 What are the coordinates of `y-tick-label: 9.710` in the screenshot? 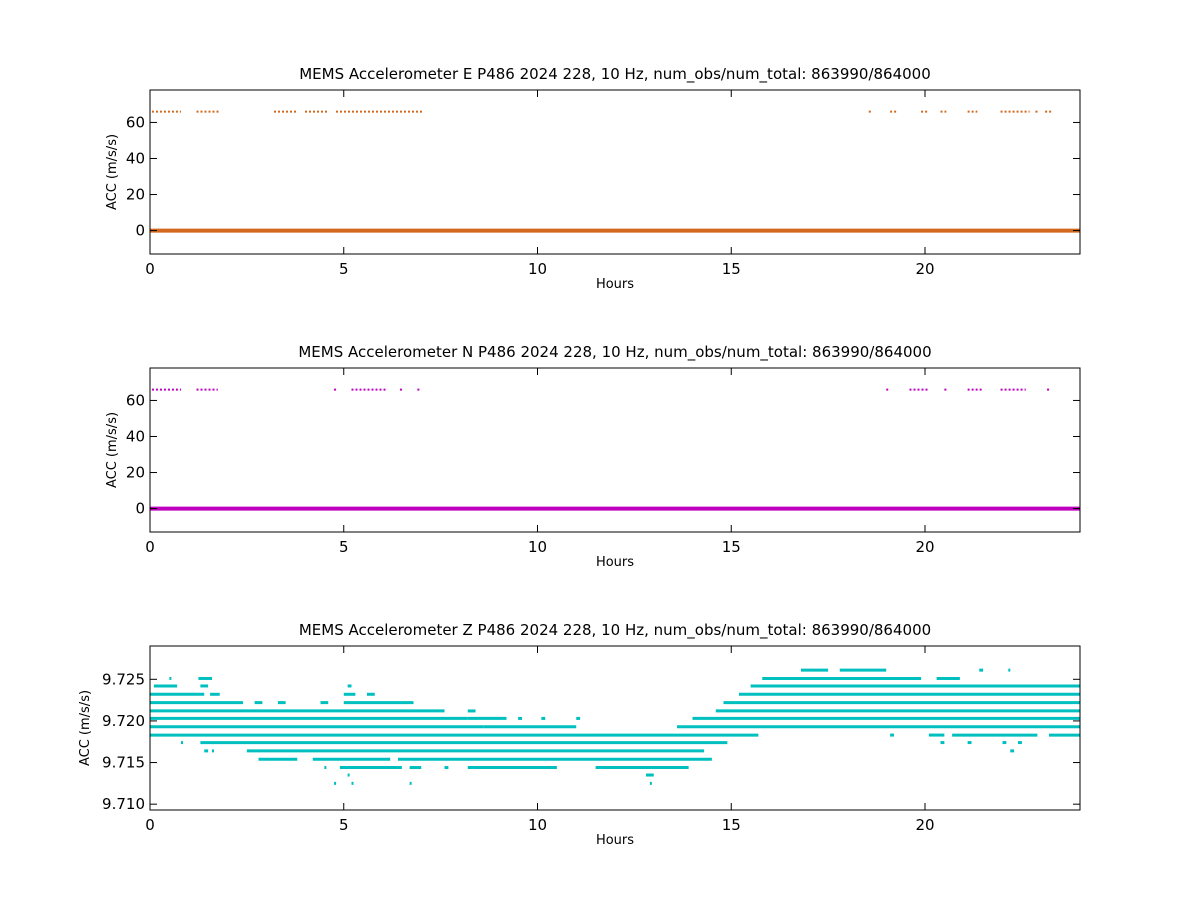 It's located at (123, 804).